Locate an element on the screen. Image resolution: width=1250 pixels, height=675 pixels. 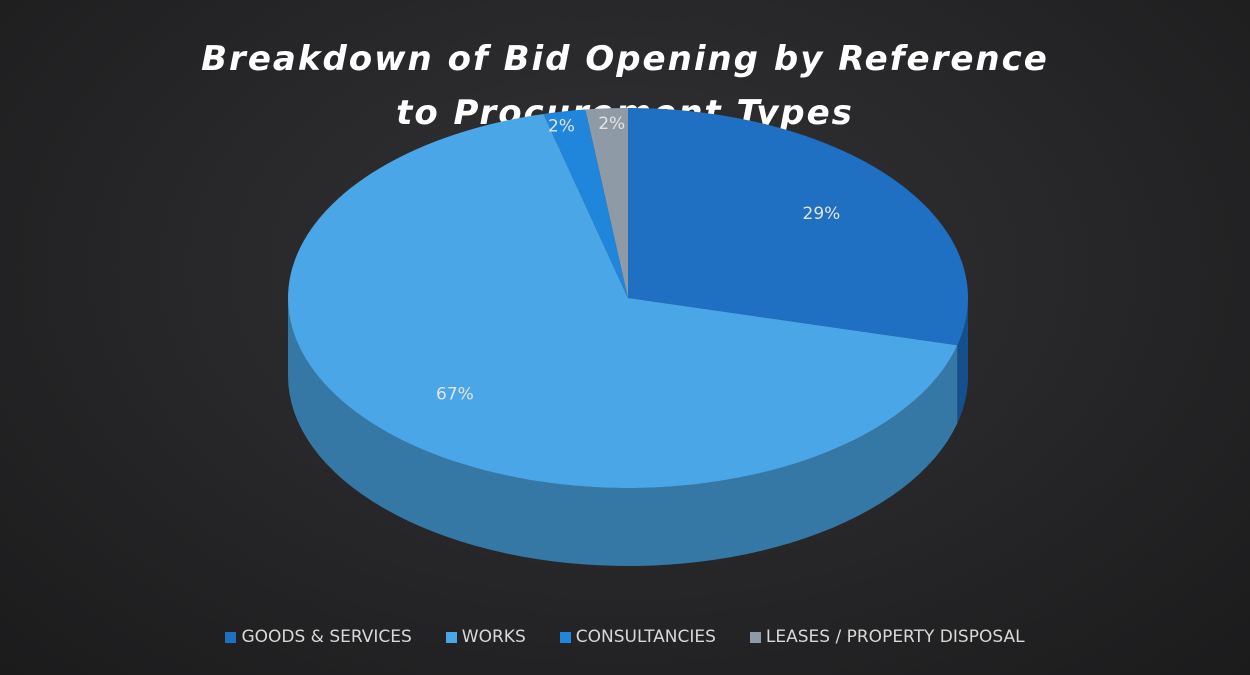
legend-label: CONSULTANCIES is located at coordinates (645, 637).